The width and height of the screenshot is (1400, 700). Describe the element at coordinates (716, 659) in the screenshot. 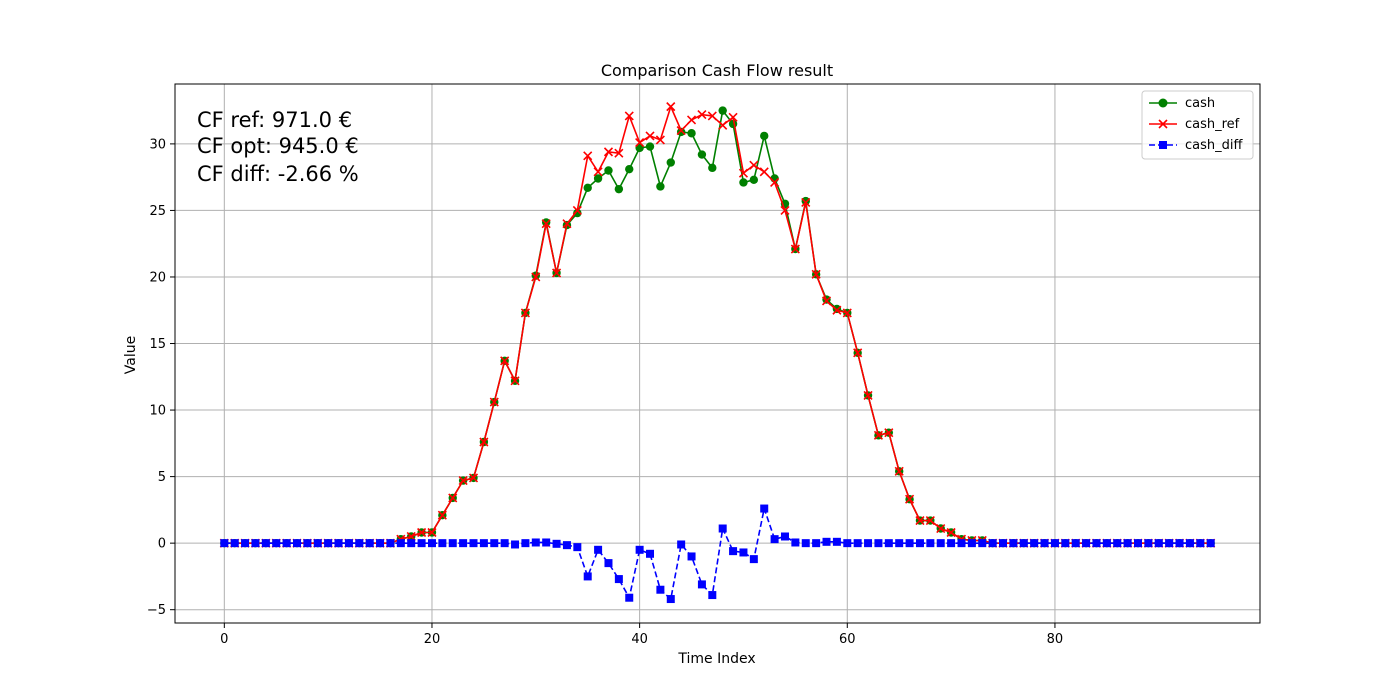

I see `x-axis-title: Time Index` at that location.